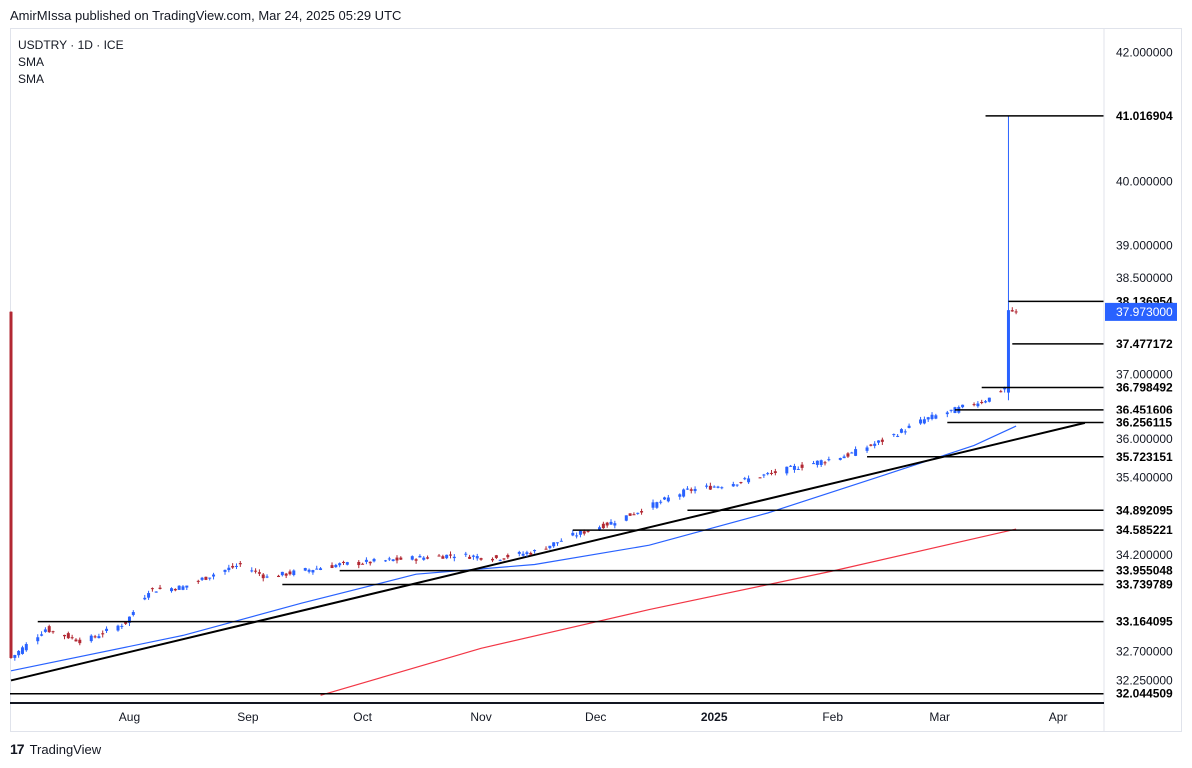 The image size is (1192, 768). I want to click on level-label-bg, so click(1141, 621).